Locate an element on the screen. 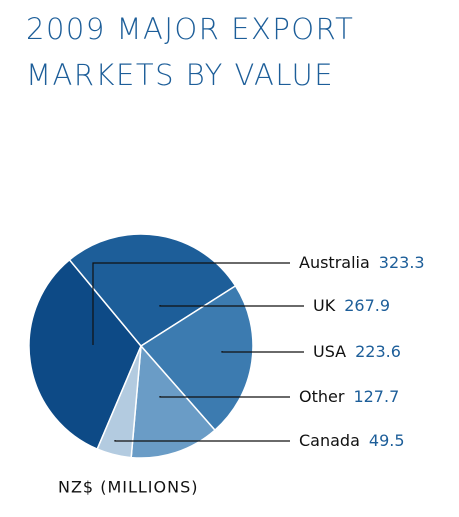 The height and width of the screenshot is (517, 459). value-label: 223.6 is located at coordinates (378, 351).